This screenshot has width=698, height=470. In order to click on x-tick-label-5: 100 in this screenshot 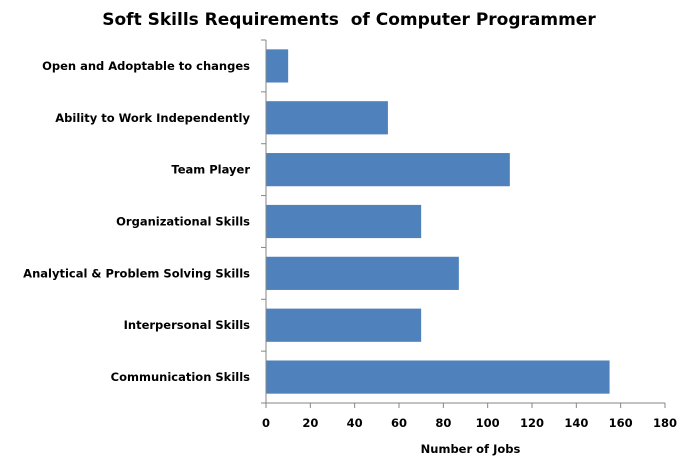, I will do `click(488, 423)`.